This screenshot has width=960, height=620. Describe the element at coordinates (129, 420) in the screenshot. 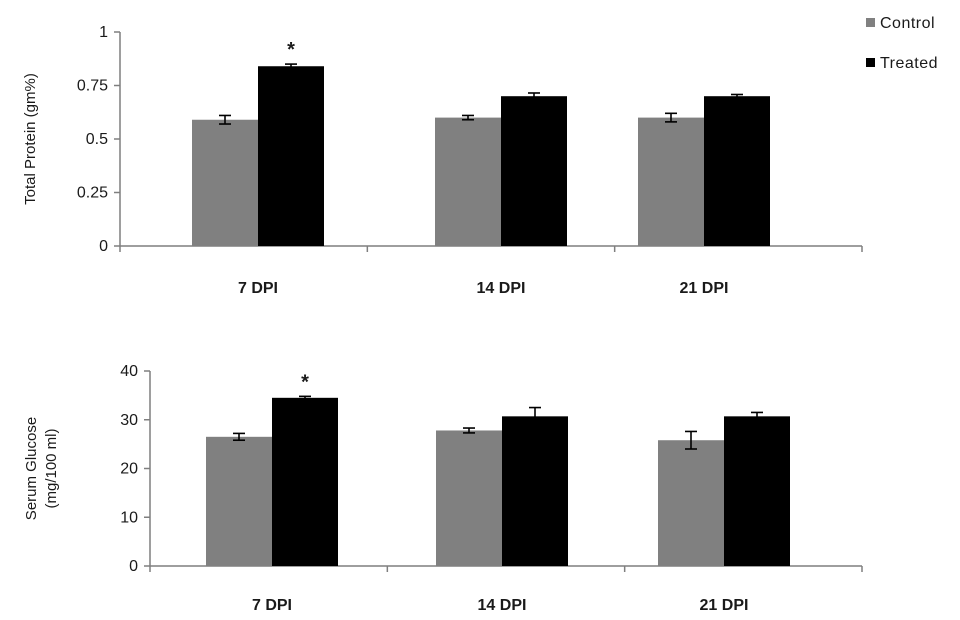

I see `y-tick-label: 30` at that location.